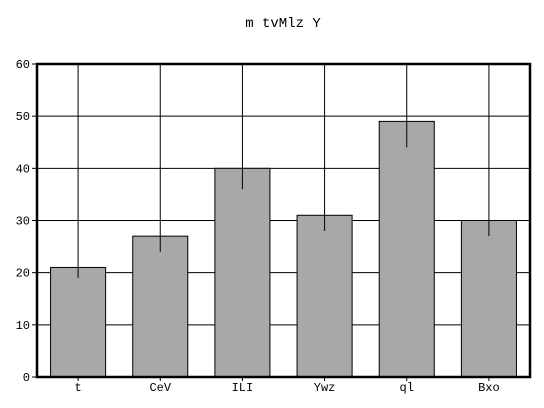 This screenshot has height=408, width=544. What do you see at coordinates (407, 388) in the screenshot?
I see `x-tick-label-ql: ql` at bounding box center [407, 388].